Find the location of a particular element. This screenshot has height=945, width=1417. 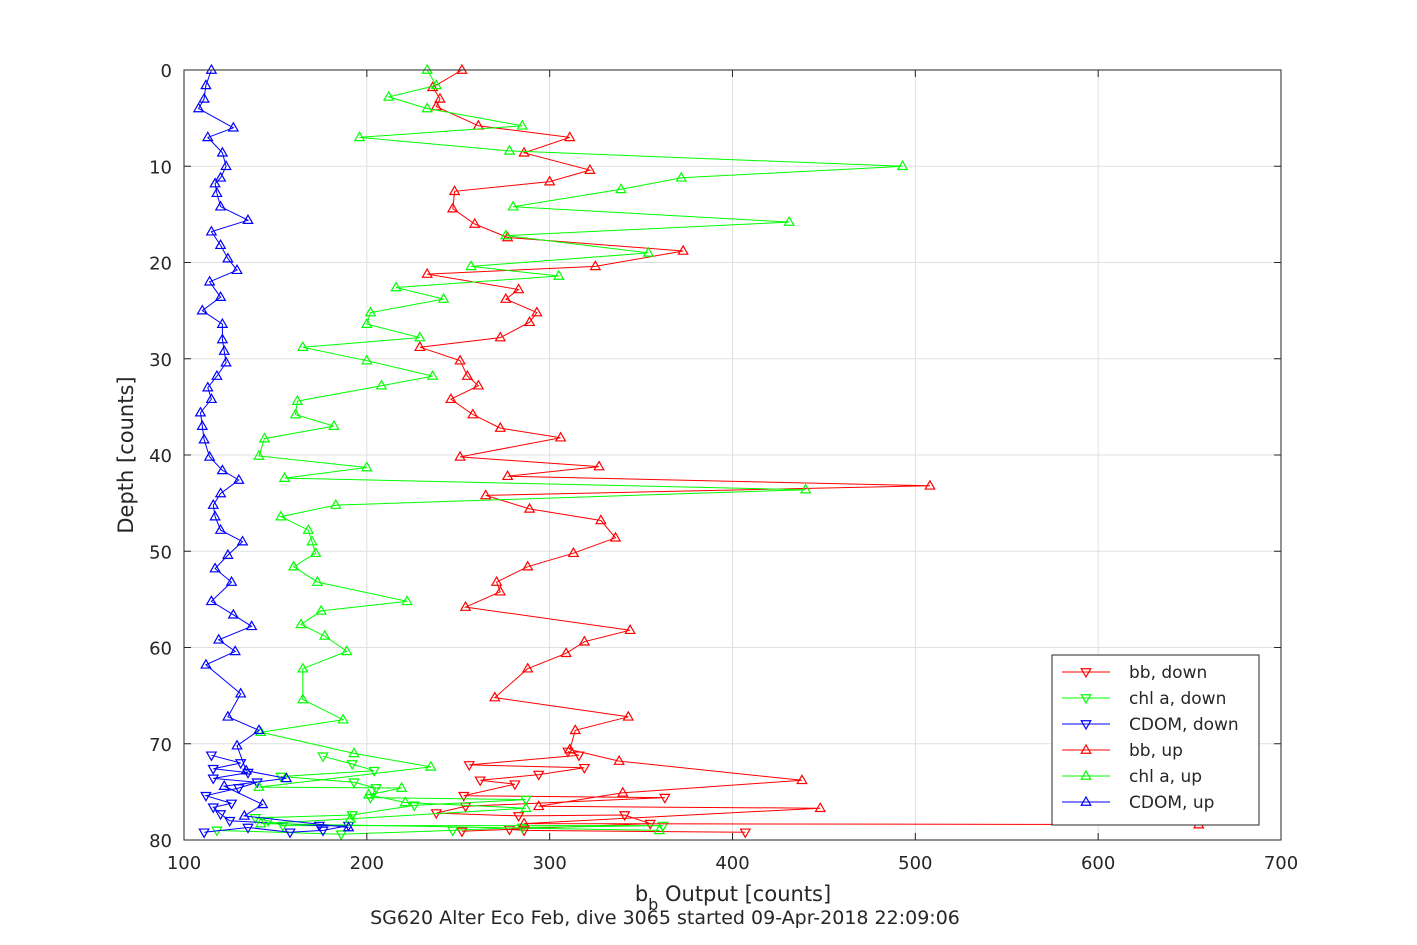

legend-label: CDOM, down is located at coordinates (1184, 725).